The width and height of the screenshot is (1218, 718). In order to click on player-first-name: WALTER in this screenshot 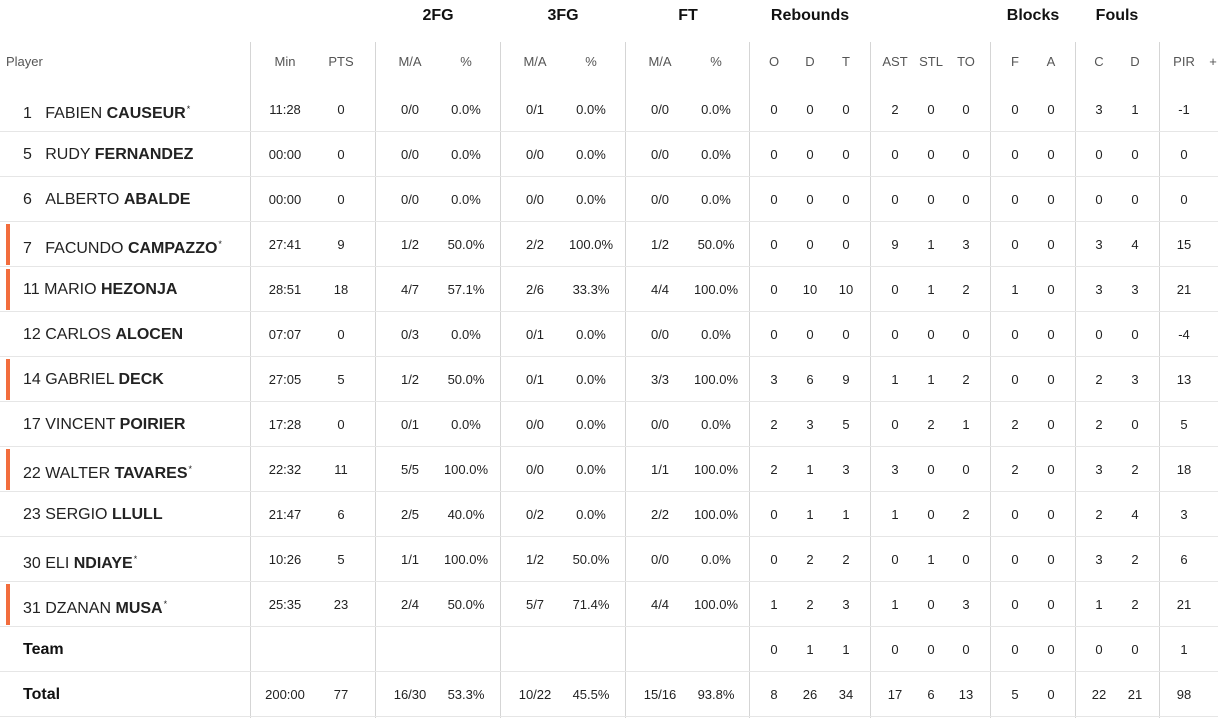, I will do `click(78, 473)`.